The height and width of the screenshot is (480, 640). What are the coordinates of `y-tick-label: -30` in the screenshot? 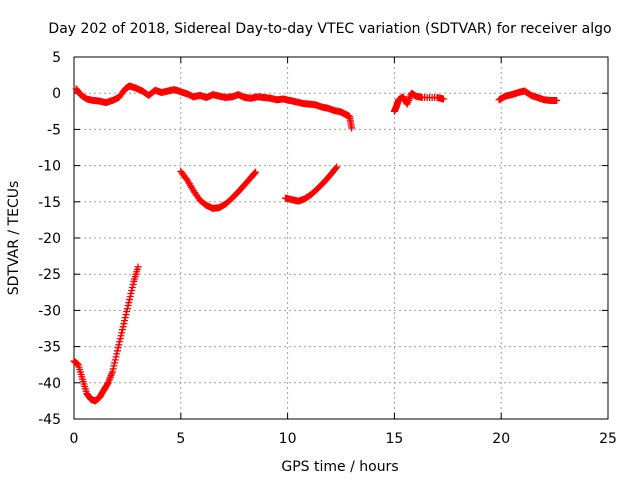 It's located at (49, 311).